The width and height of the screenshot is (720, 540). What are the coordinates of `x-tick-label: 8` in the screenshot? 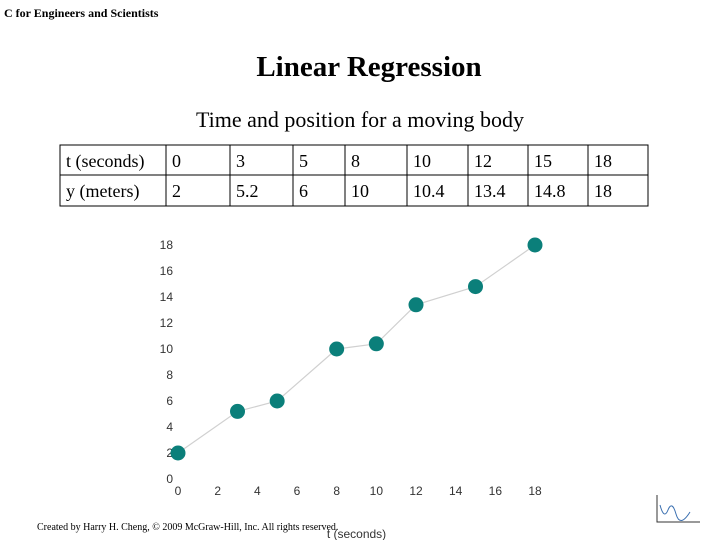 It's located at (336, 491).